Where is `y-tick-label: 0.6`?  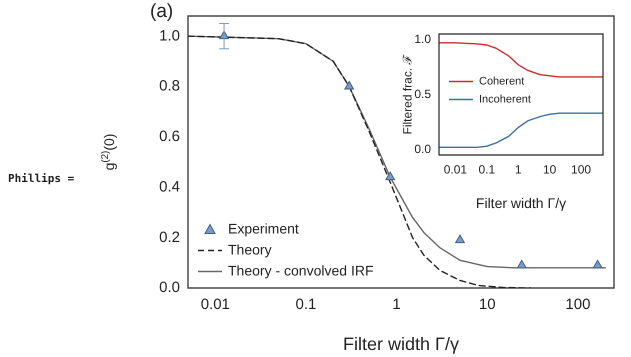 y-tick-label: 0.6 is located at coordinates (169, 137).